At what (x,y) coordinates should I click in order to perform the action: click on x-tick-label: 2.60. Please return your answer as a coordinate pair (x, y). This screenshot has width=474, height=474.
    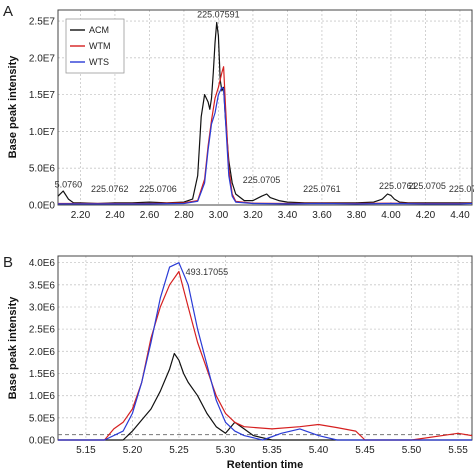
    Looking at the image, I should click on (150, 215).